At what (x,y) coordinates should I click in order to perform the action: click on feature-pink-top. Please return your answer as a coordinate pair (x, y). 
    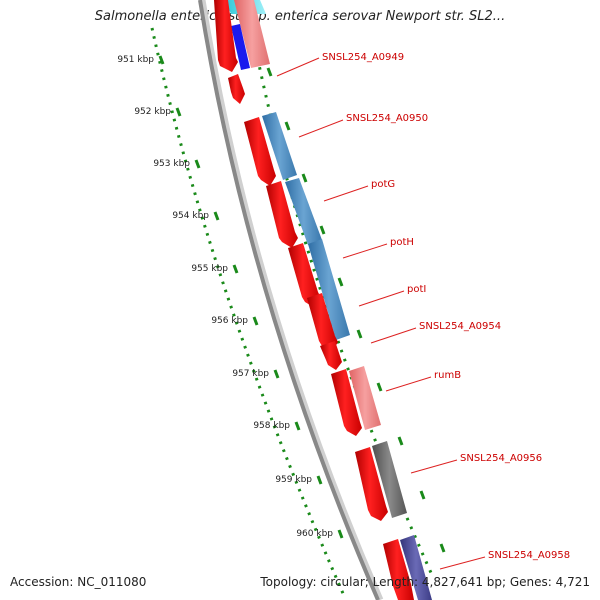
    Looking at the image, I should click on (252, 34).